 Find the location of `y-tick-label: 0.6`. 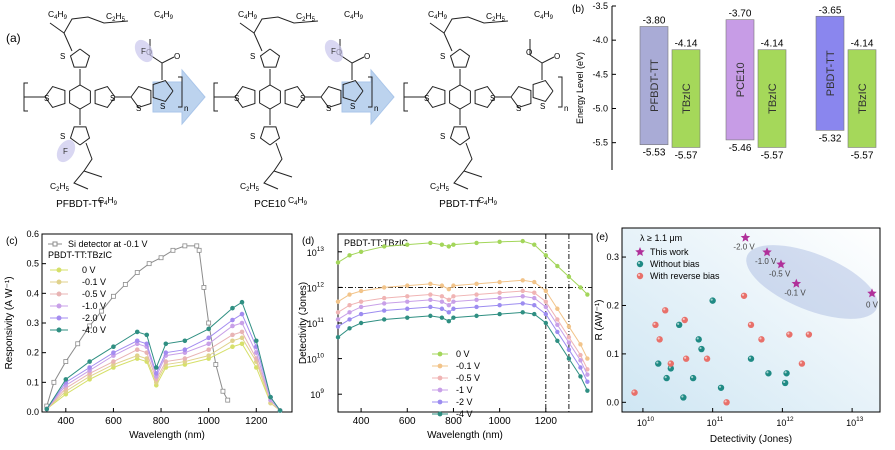

y-tick-label: 0.6 is located at coordinates (32, 234).